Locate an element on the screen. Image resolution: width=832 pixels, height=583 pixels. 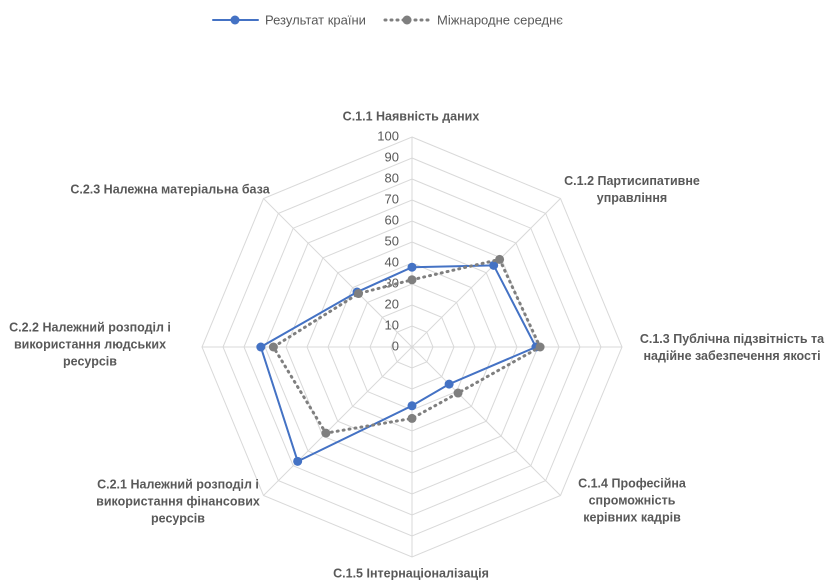
axis-label: C.1.5 Інтернаціоналізація is located at coordinates (411, 573).